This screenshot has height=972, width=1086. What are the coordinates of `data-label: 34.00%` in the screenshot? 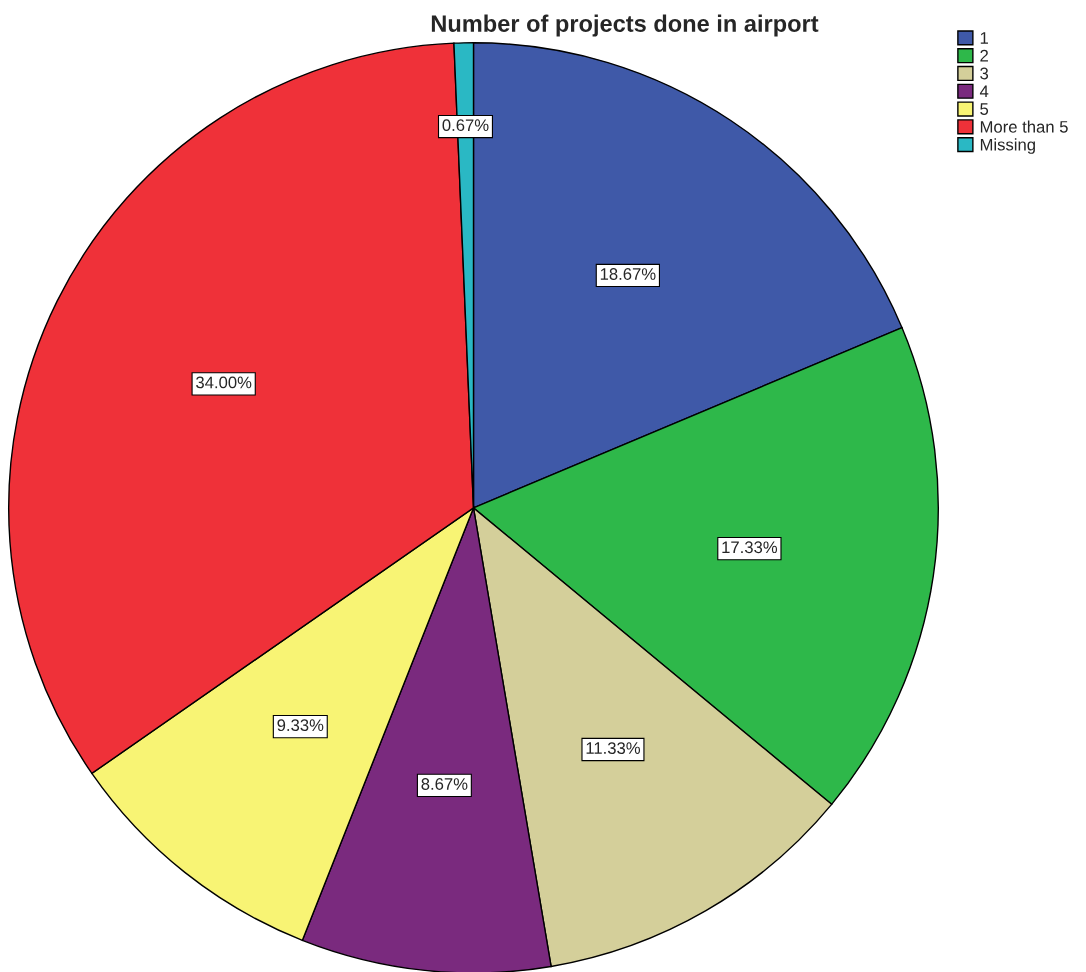 It's located at (224, 382).